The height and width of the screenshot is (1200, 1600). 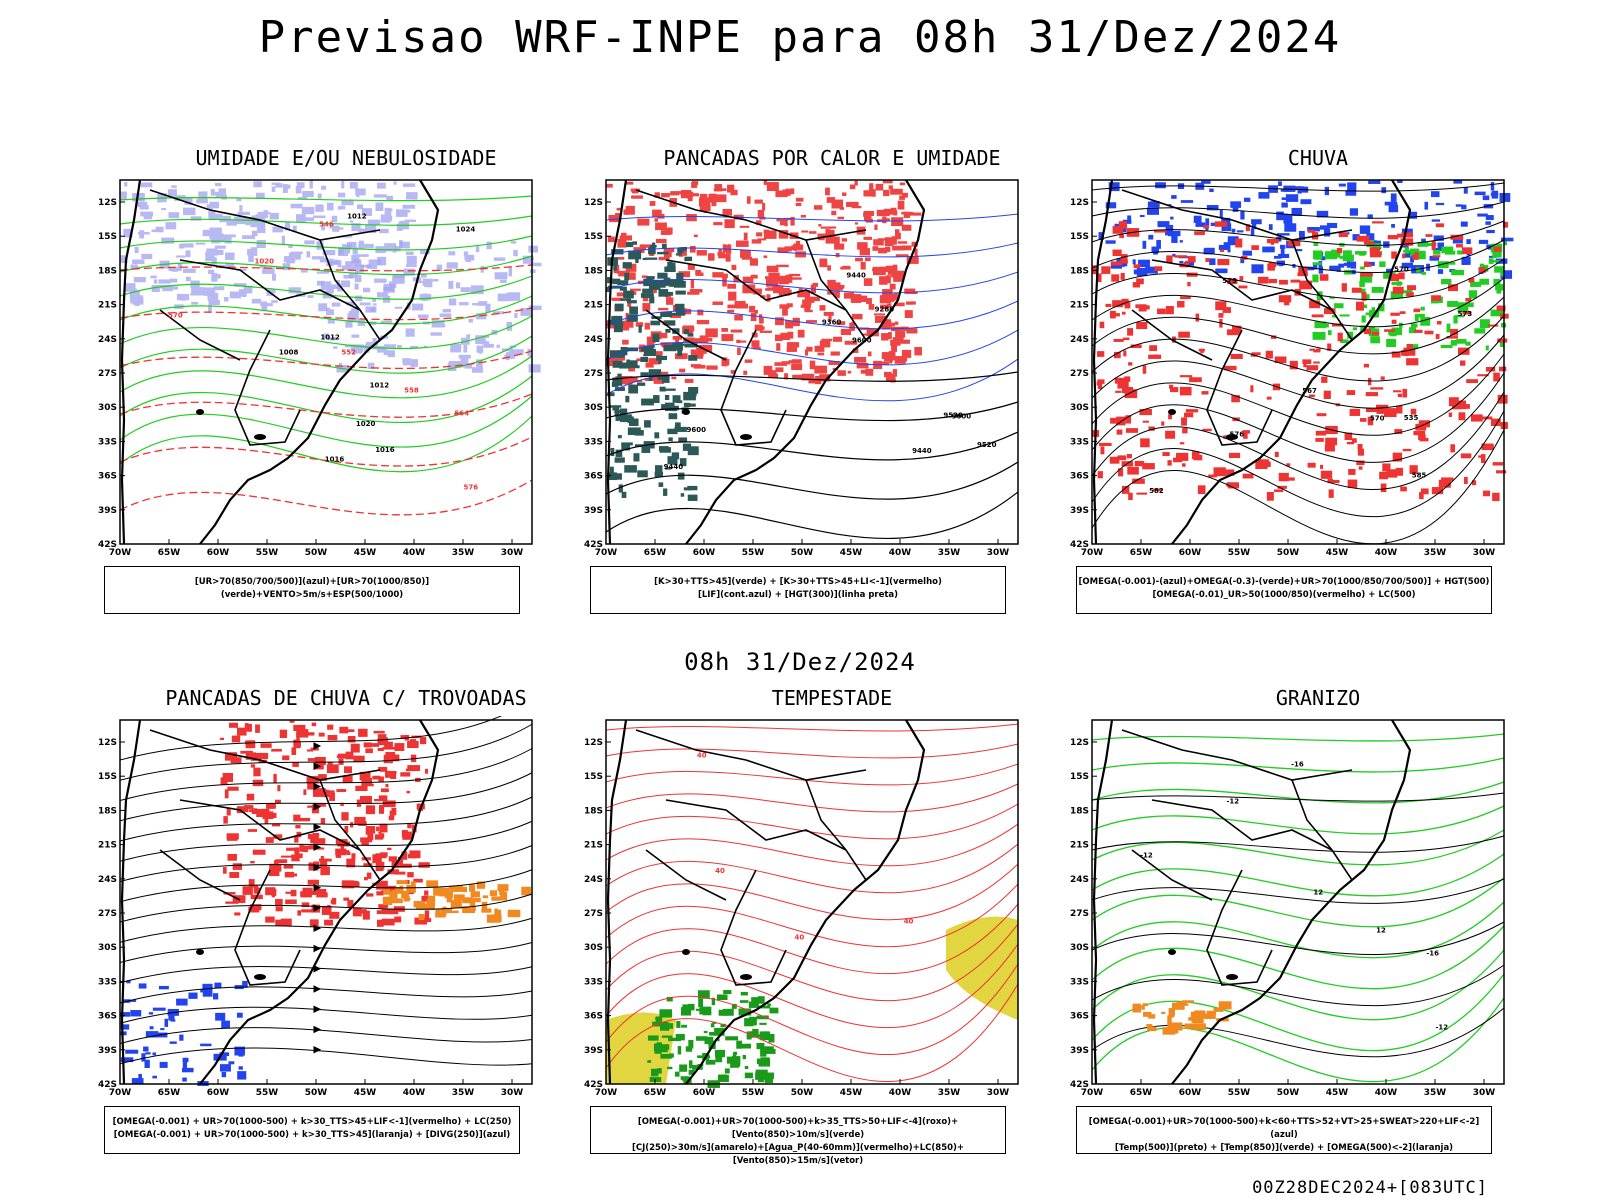 What do you see at coordinates (832, 322) in the screenshot?
I see `contour-label: 9360` at bounding box center [832, 322].